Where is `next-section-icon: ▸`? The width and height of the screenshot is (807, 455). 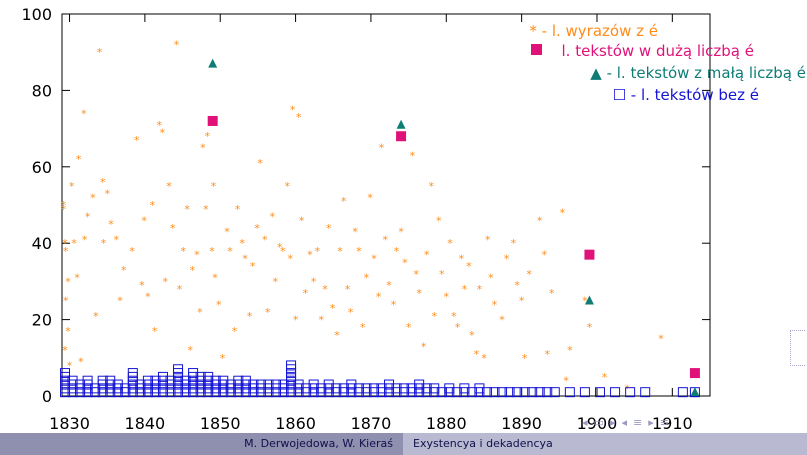 next-section-icon: ▸ is located at coordinates (651, 422).